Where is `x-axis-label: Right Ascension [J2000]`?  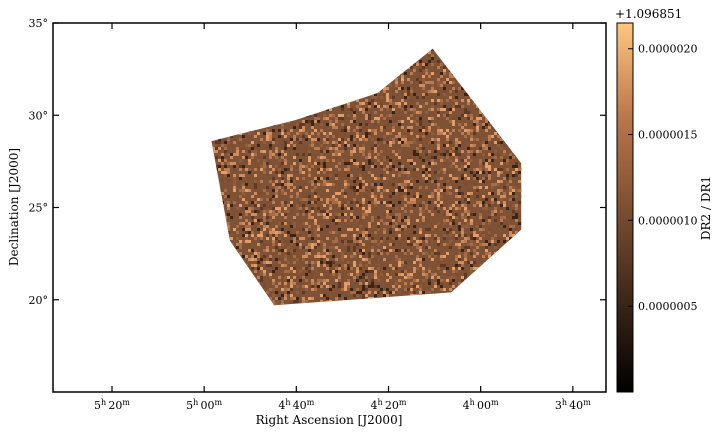 x-axis-label: Right Ascension [J2000] is located at coordinates (329, 420).